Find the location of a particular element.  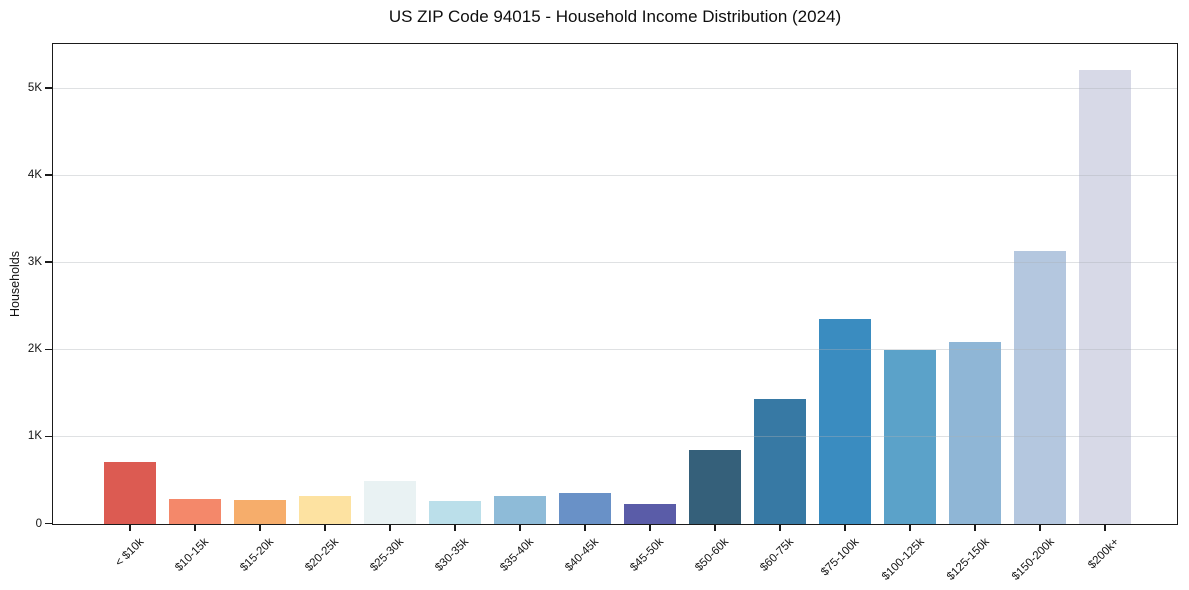

x-ticklabel-$200k+: $200k+ is located at coordinates (1104, 553).